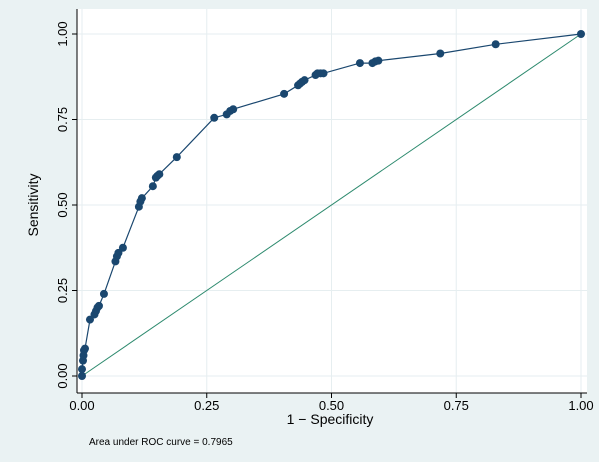 This screenshot has width=599, height=462. I want to click on y-tick-label: 0.75, so click(62, 119).